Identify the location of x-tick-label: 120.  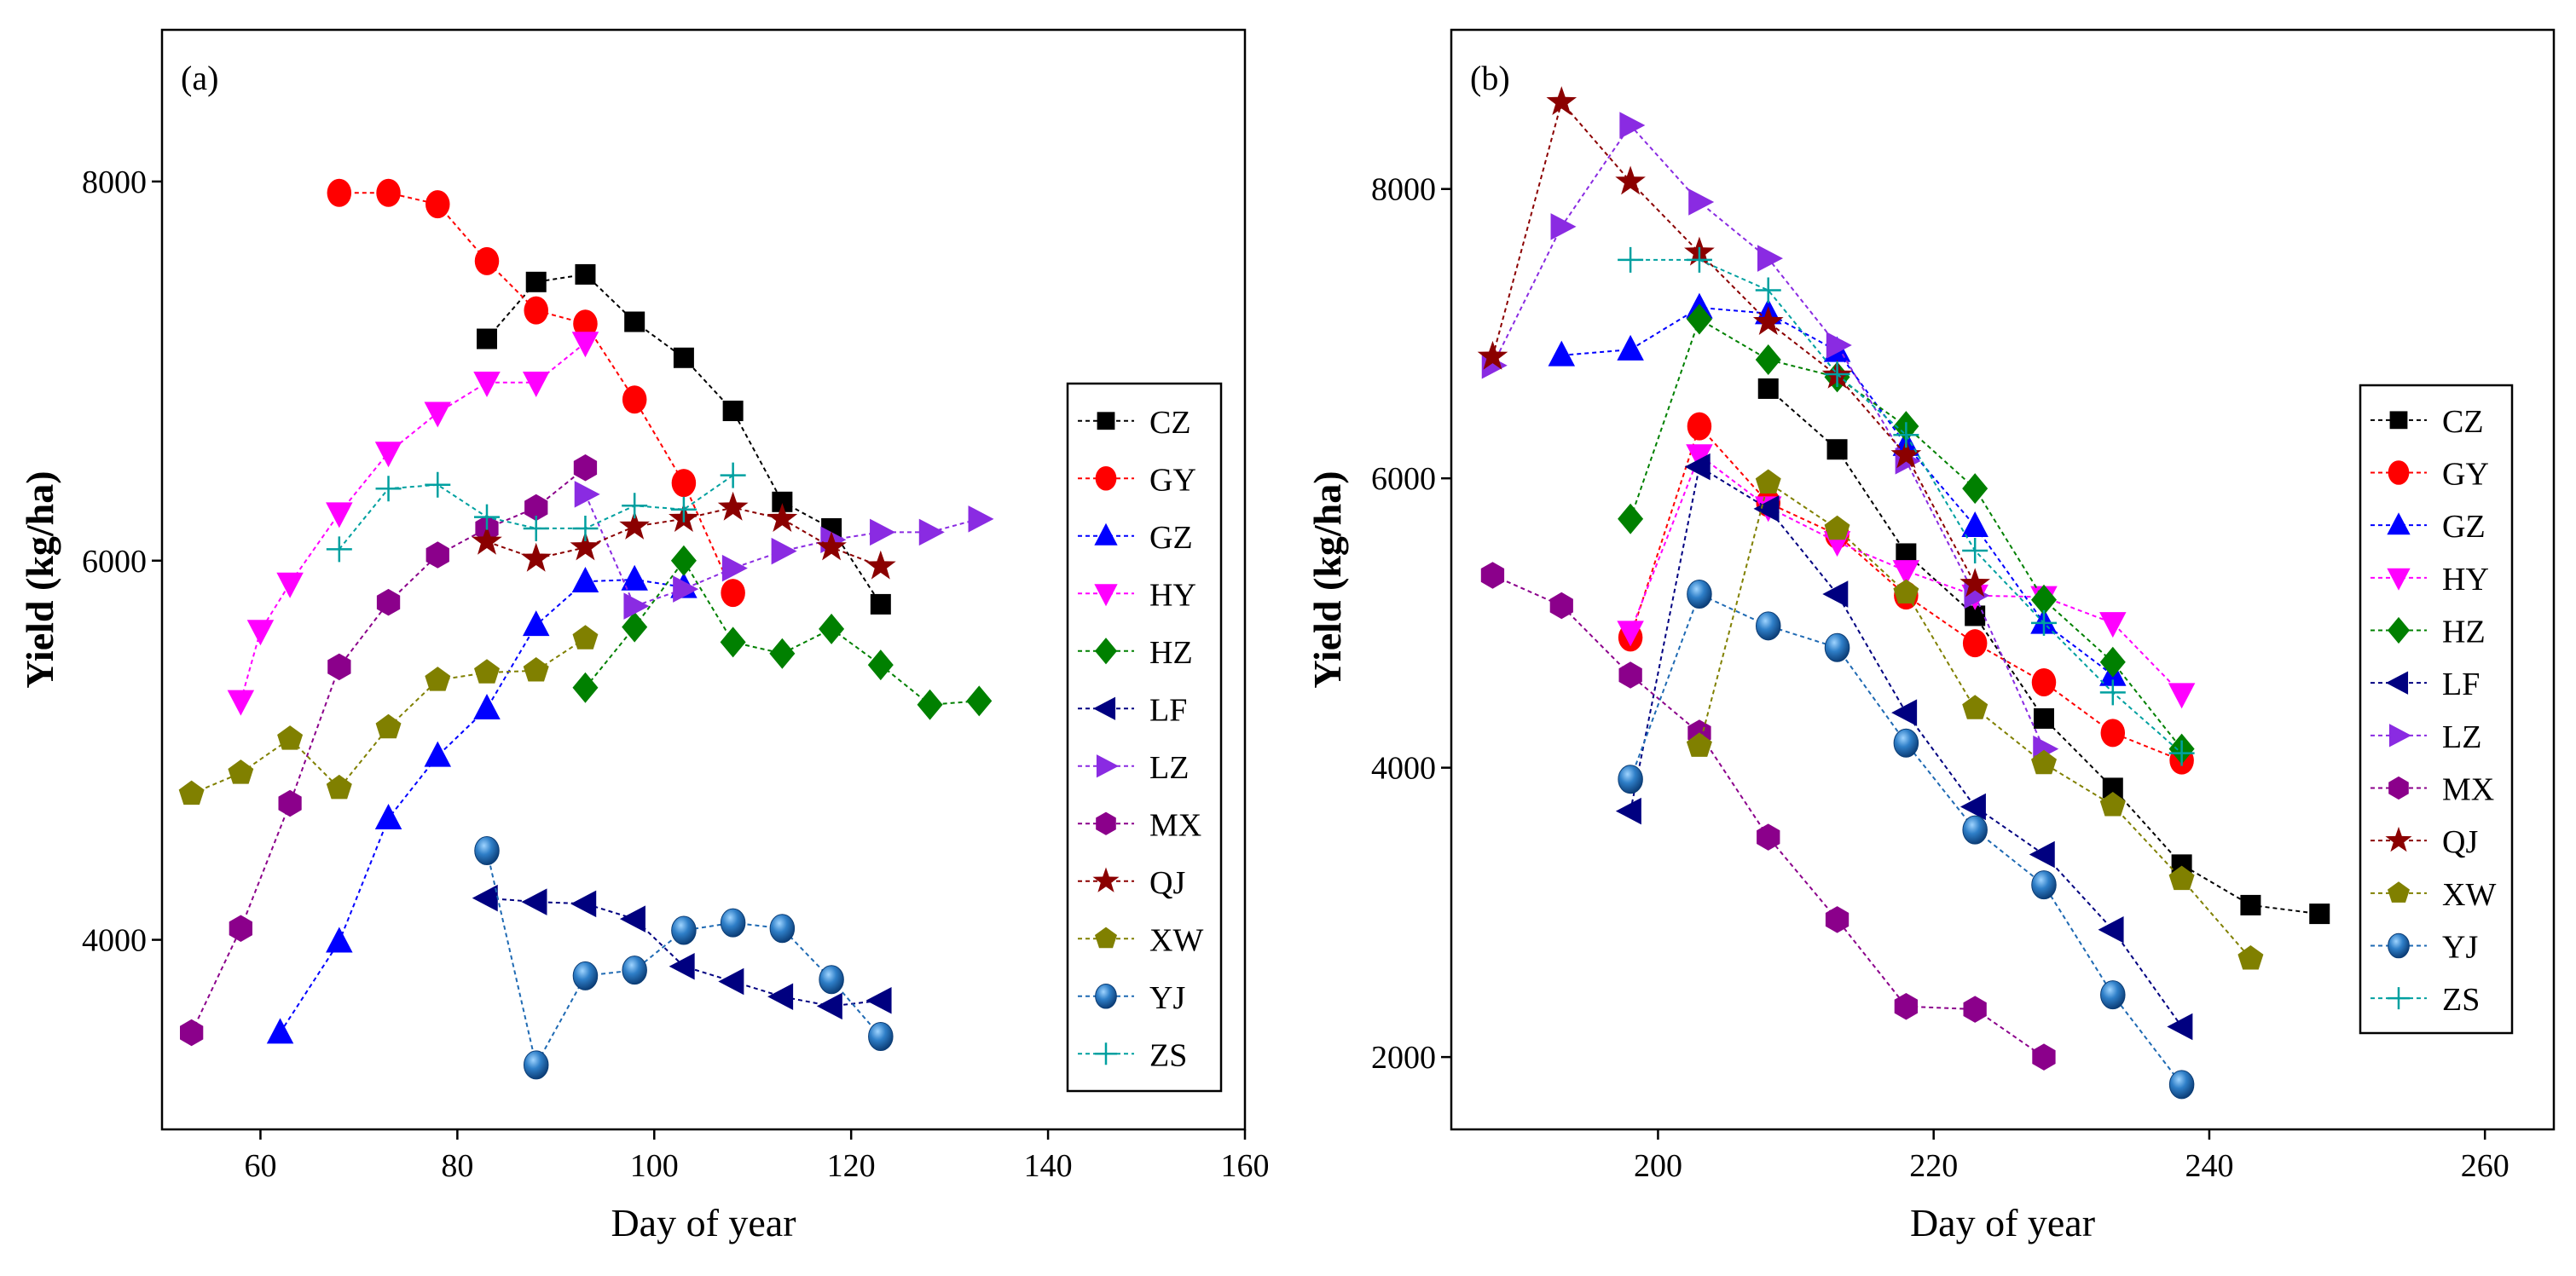
(852, 1166).